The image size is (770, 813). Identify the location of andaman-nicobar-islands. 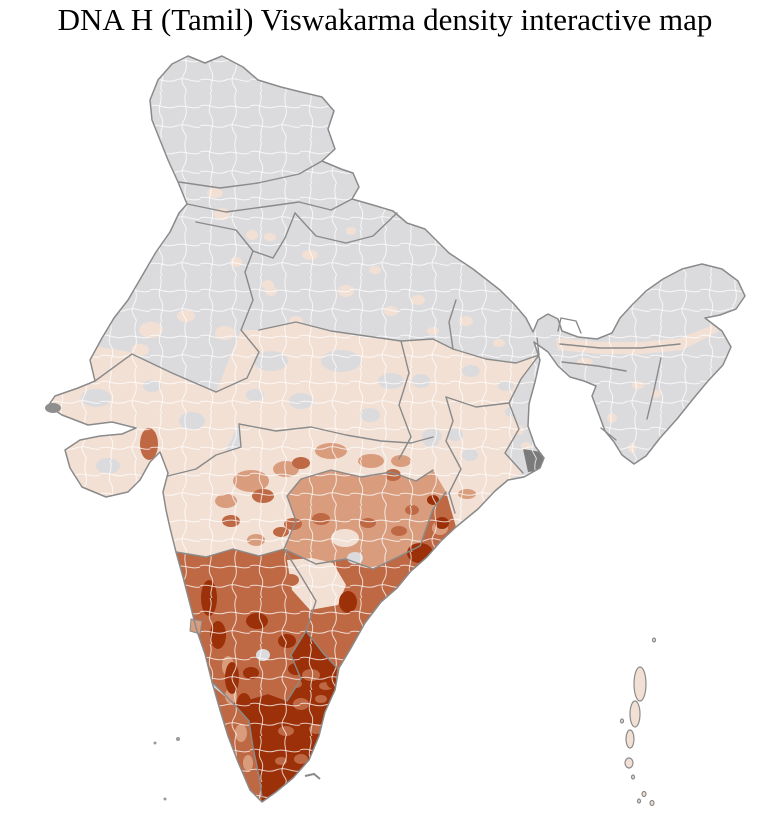
(638, 722).